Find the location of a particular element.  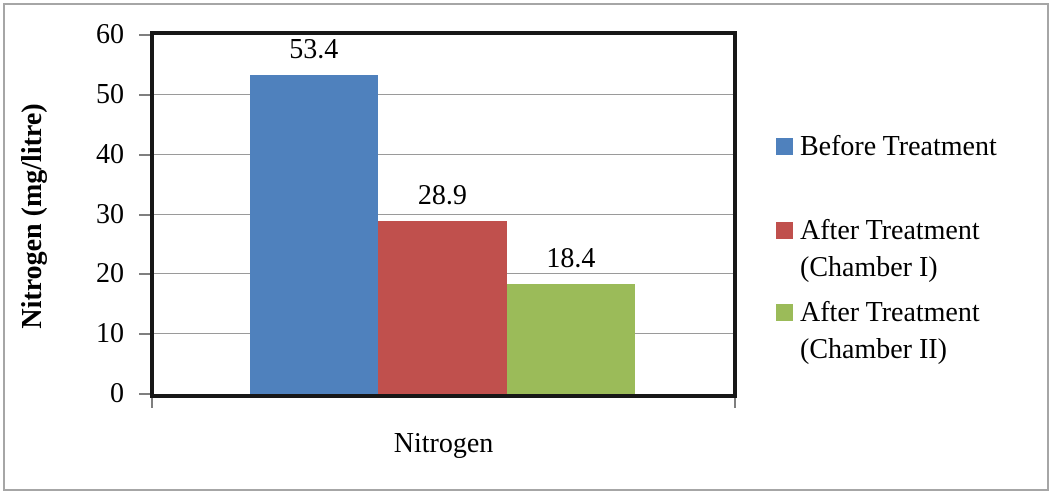

x-axis-category-label: Nitrogen is located at coordinates (443, 443).